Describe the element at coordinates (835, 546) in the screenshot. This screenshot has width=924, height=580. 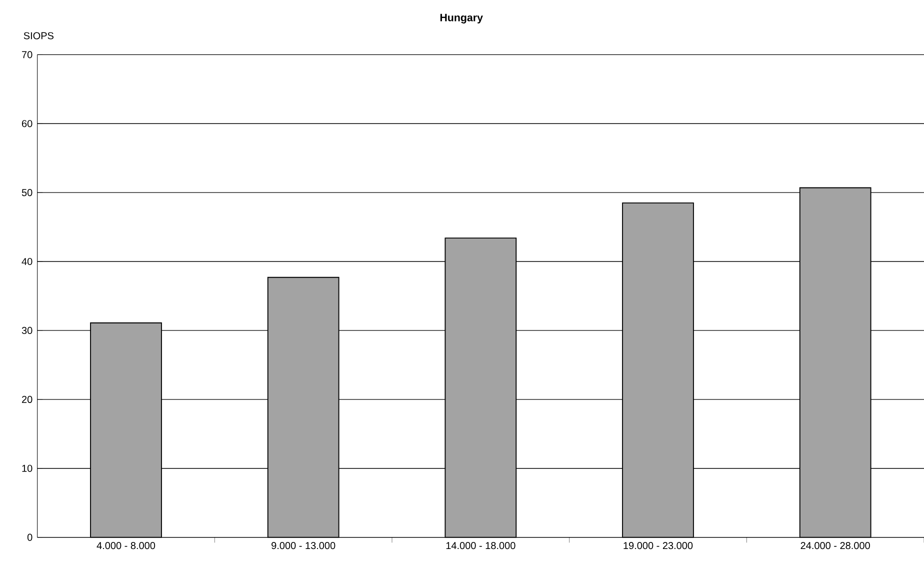
I see `x-tick-label: 24.000 - 28.000` at that location.